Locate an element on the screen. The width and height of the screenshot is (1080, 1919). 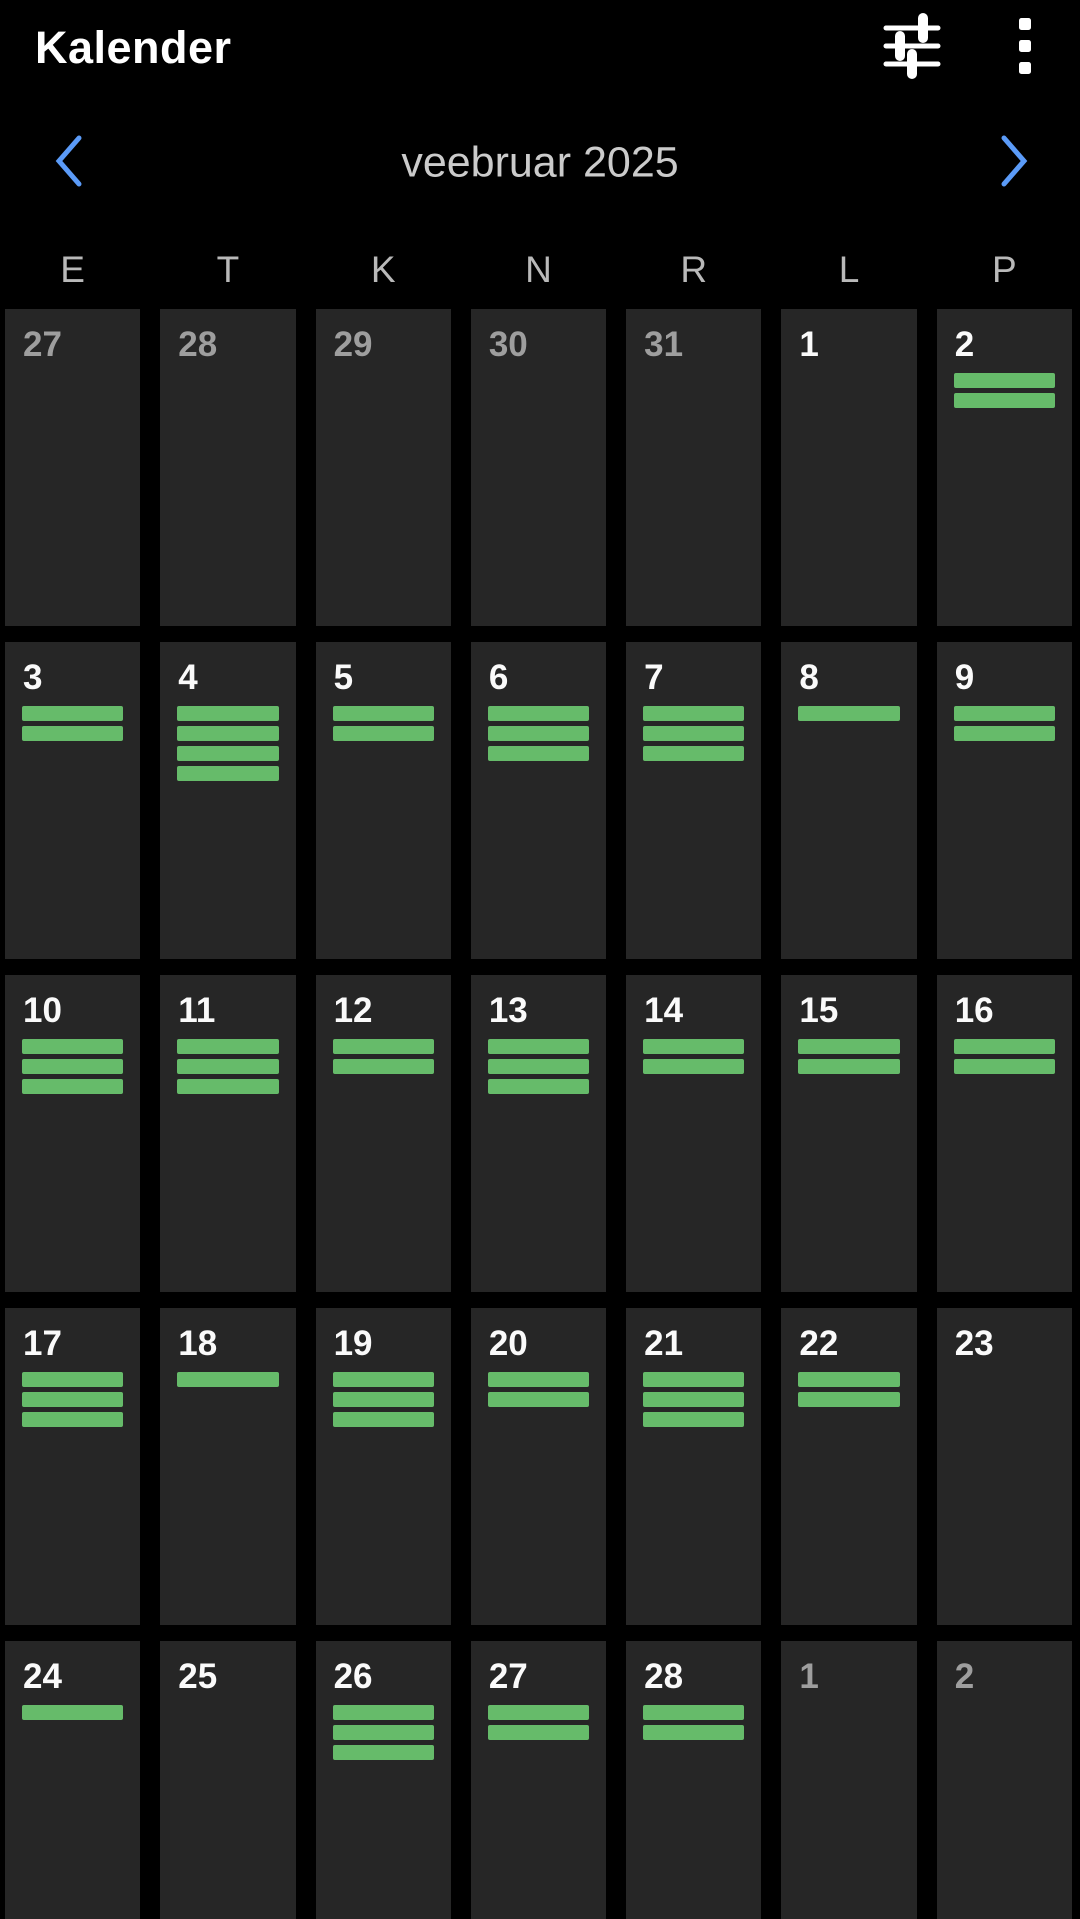
day-cell: 6 is located at coordinates (538, 800).